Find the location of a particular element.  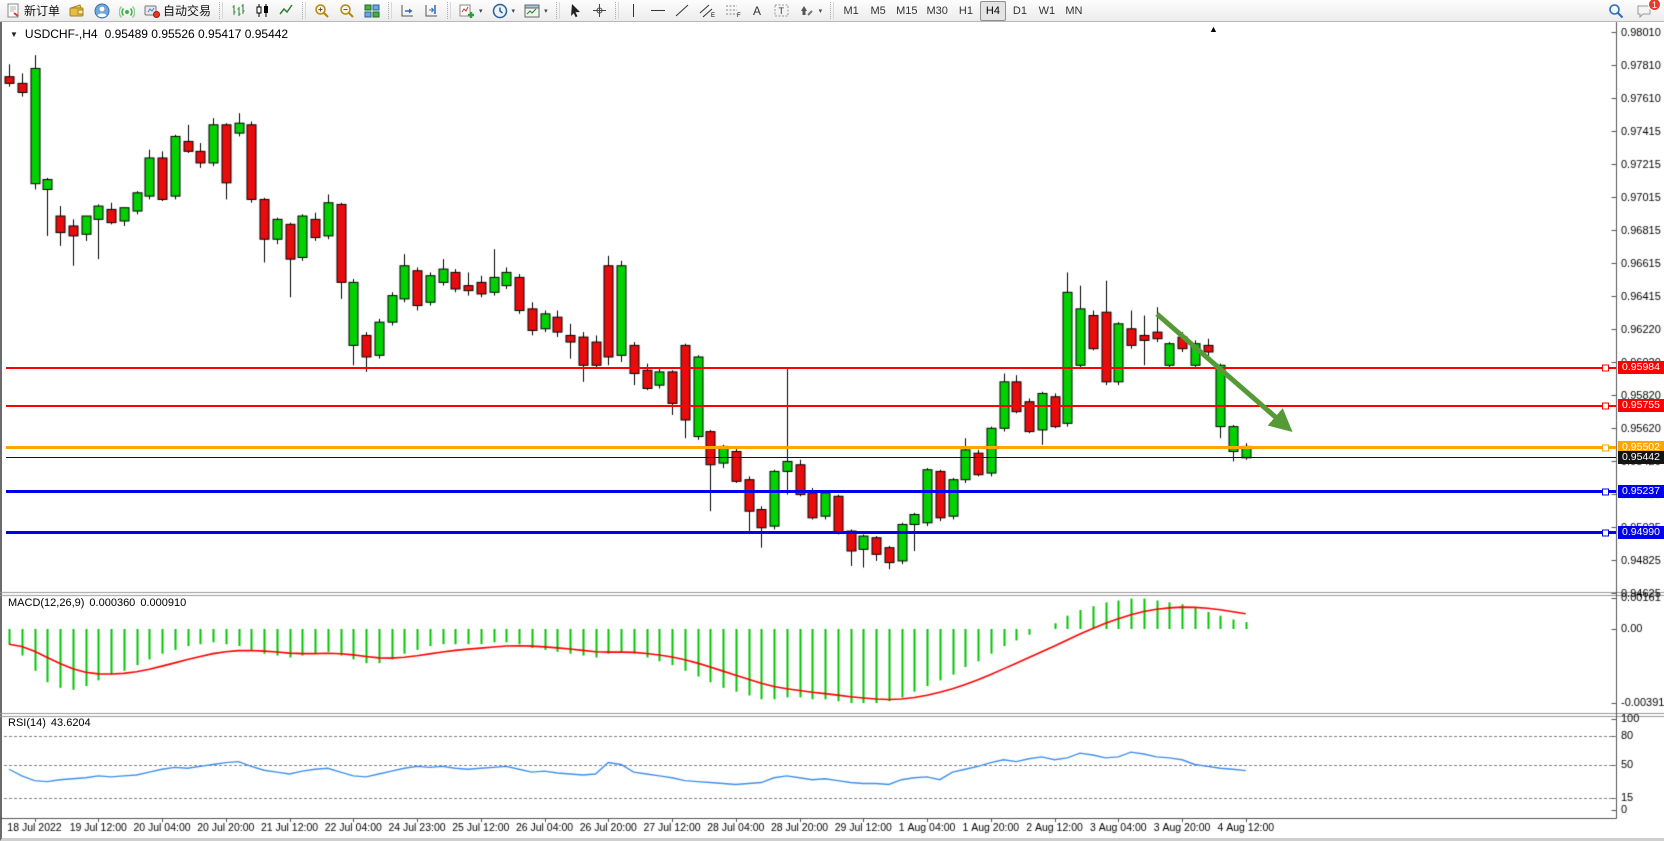

notification-badge: 1 is located at coordinates (1654, 5).